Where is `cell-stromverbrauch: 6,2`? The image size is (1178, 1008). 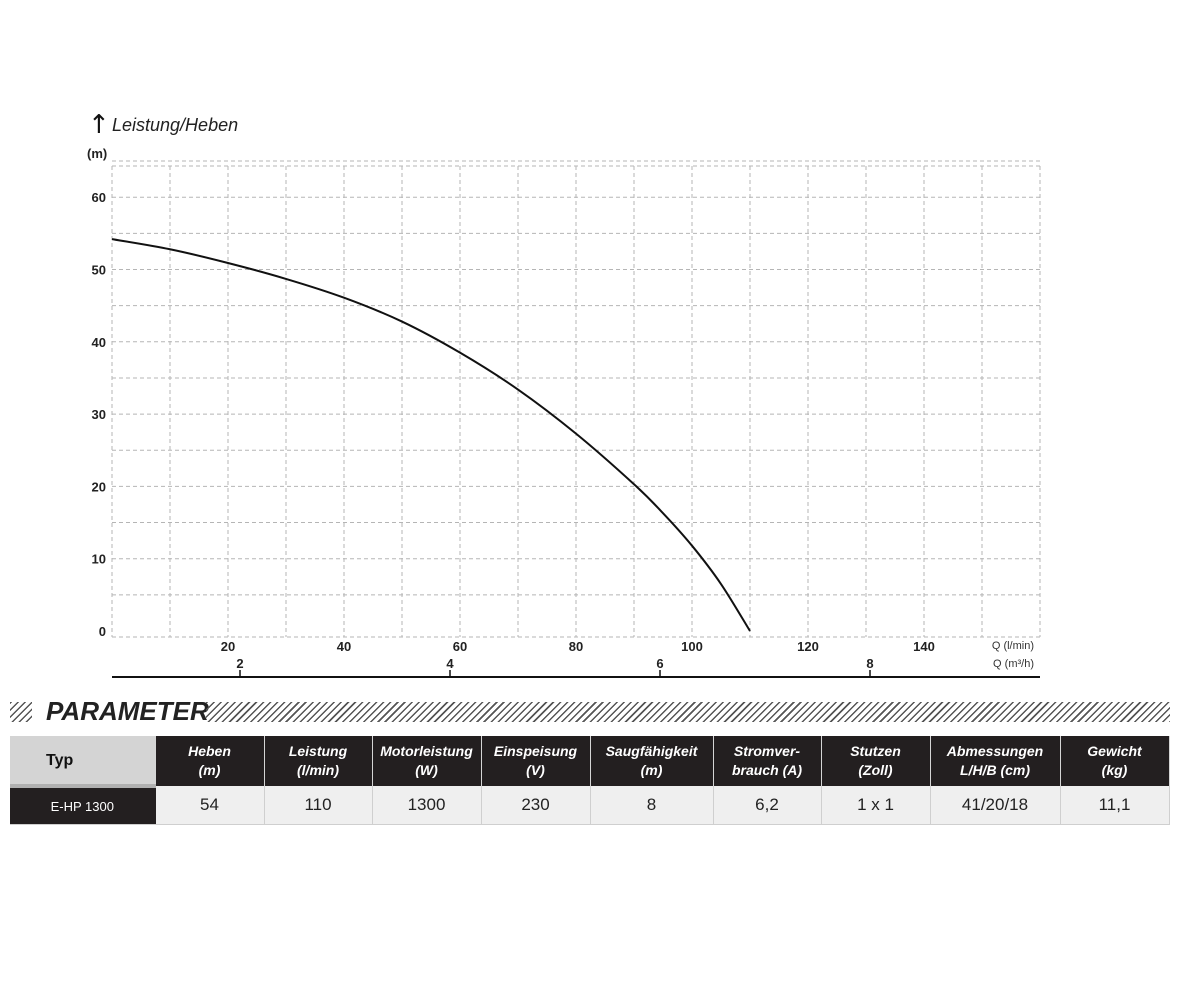
cell-stromverbrauch: 6,2 is located at coordinates (767, 805).